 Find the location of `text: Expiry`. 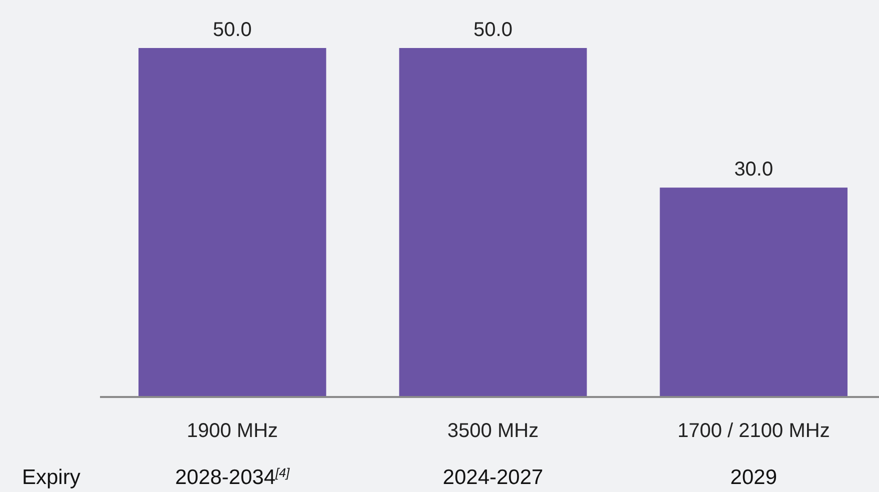

text: Expiry is located at coordinates (51, 477).